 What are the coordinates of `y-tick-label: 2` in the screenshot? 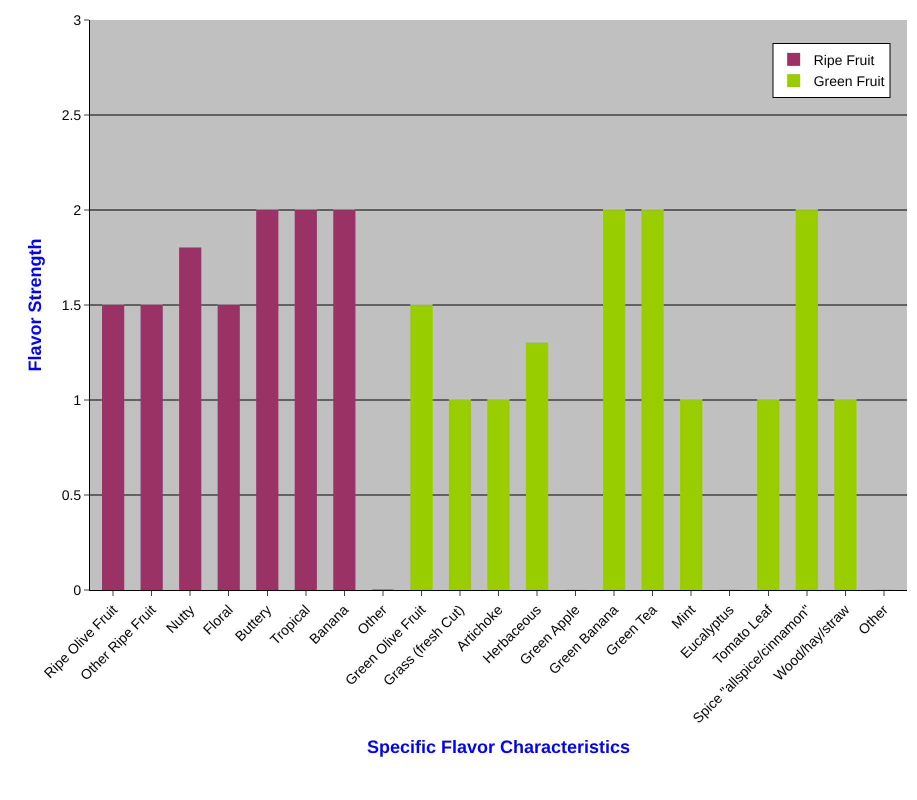 It's located at (77, 210).